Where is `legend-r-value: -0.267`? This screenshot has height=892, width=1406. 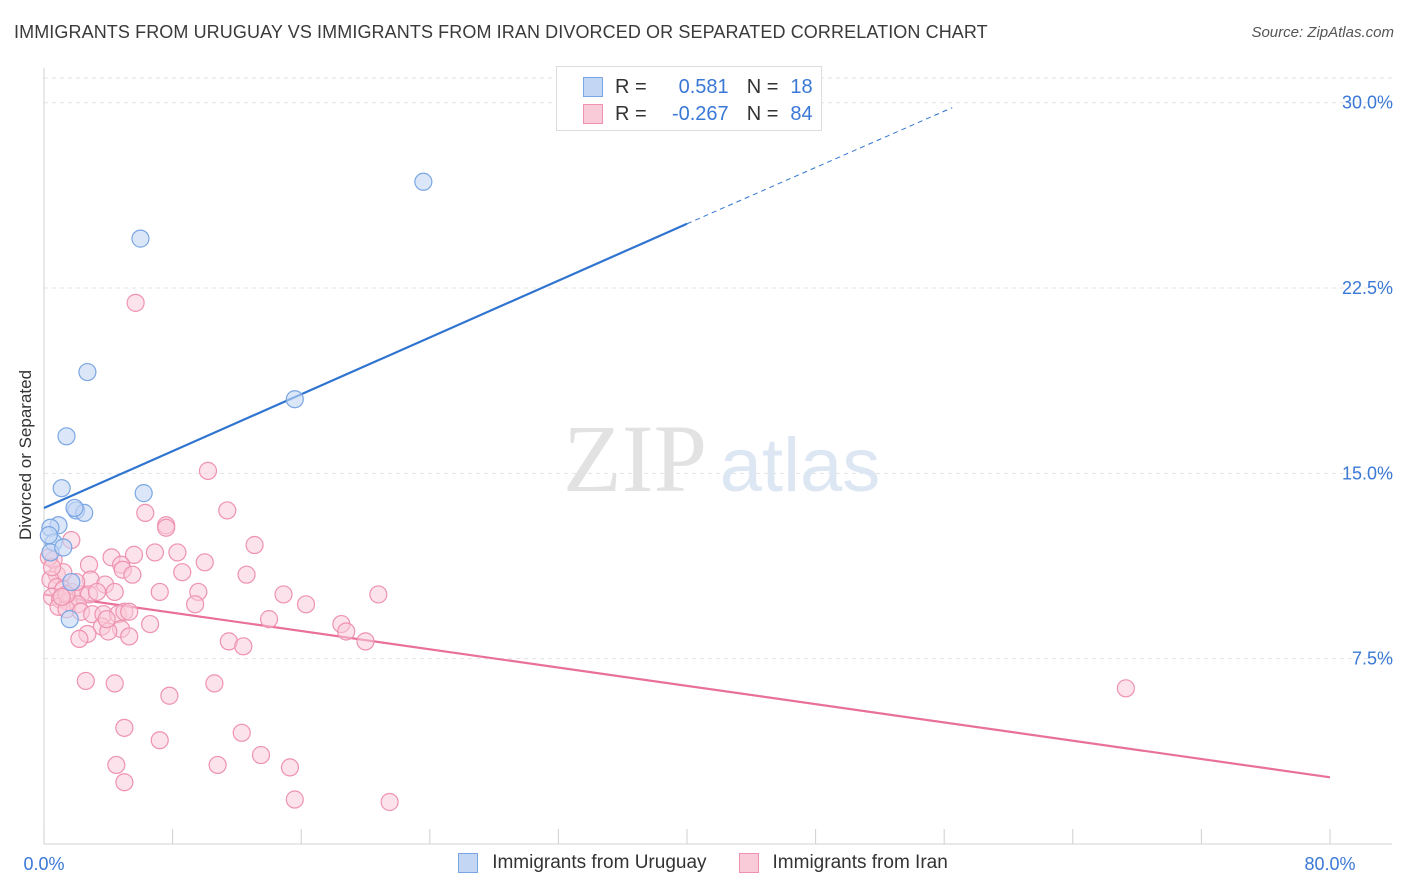 legend-r-value: -0.267 is located at coordinates (700, 113).